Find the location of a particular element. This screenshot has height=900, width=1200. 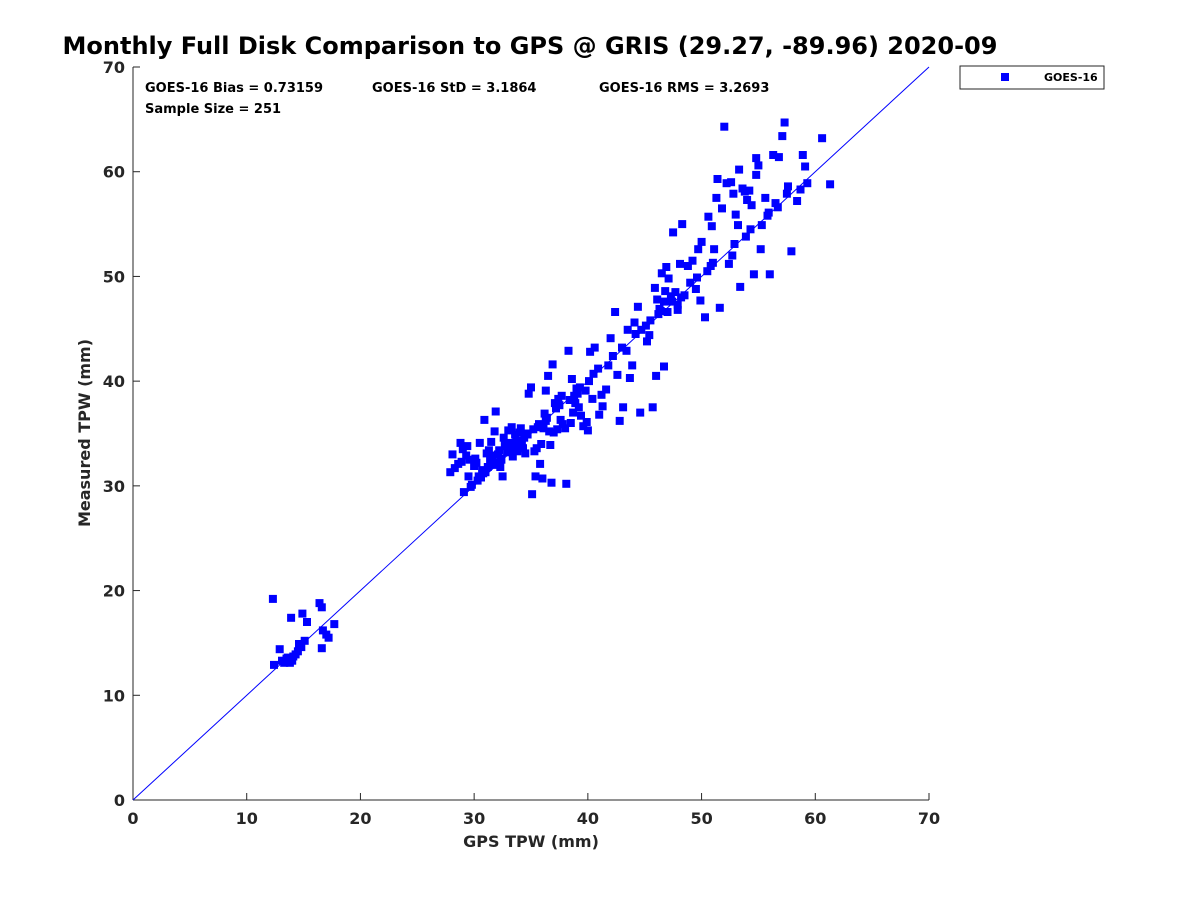

stat-bias: GOES-16 Bias = 0.73159 is located at coordinates (234, 88).